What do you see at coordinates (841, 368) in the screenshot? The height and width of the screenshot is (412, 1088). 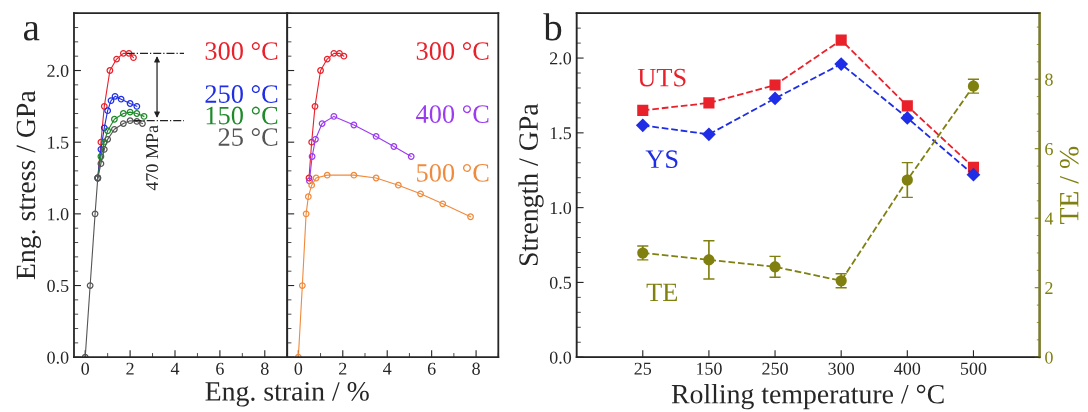 I see `x-tick-label: 300` at bounding box center [841, 368].